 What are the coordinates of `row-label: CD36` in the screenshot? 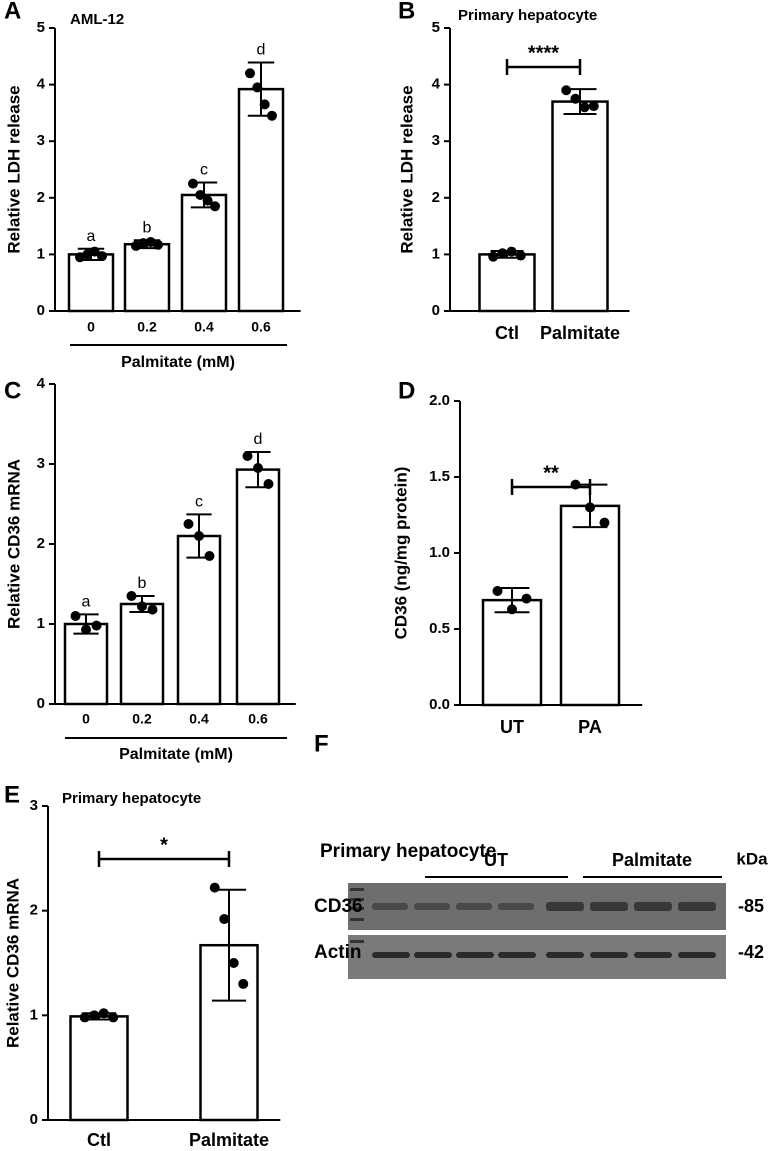 It's located at (338, 906).